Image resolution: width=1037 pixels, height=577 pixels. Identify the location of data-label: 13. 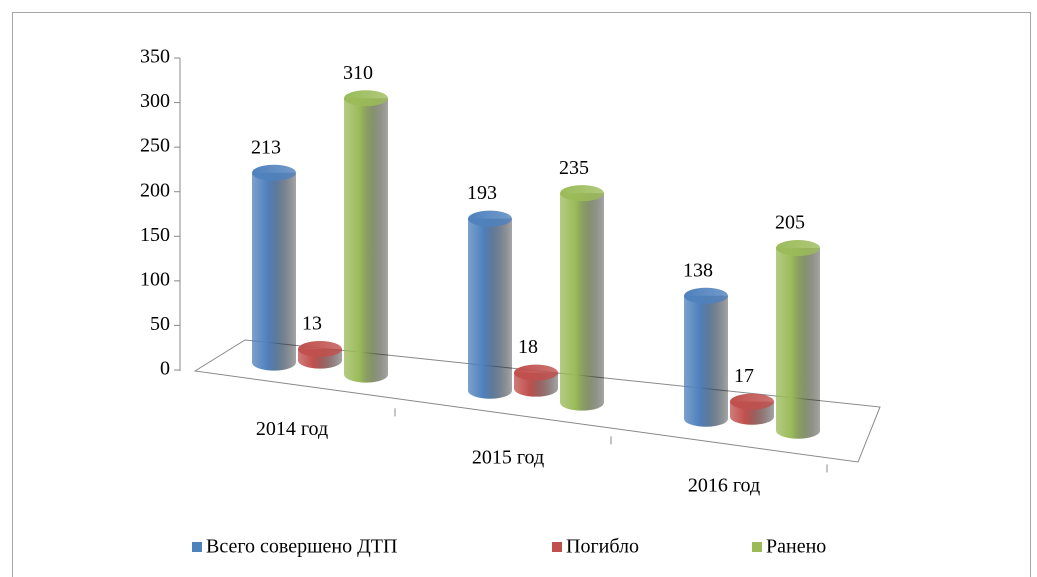
(312, 324).